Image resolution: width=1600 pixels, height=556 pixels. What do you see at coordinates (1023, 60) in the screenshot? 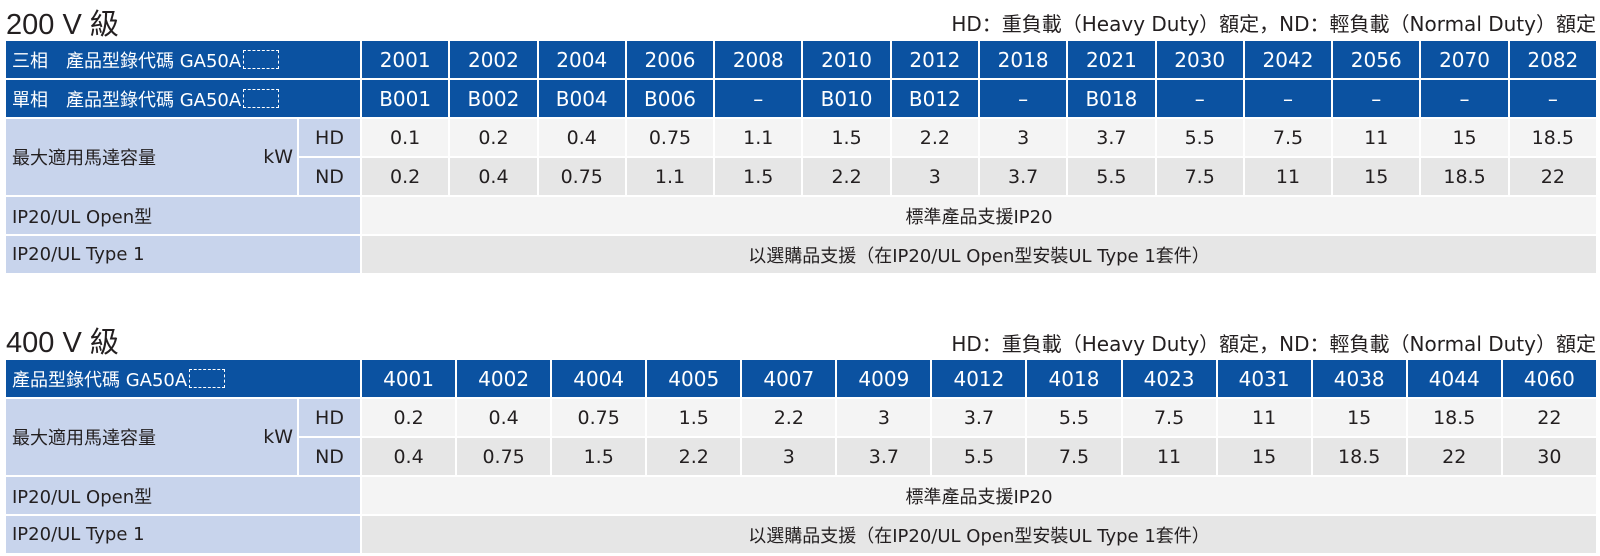
I see `model-code: 2018` at bounding box center [1023, 60].